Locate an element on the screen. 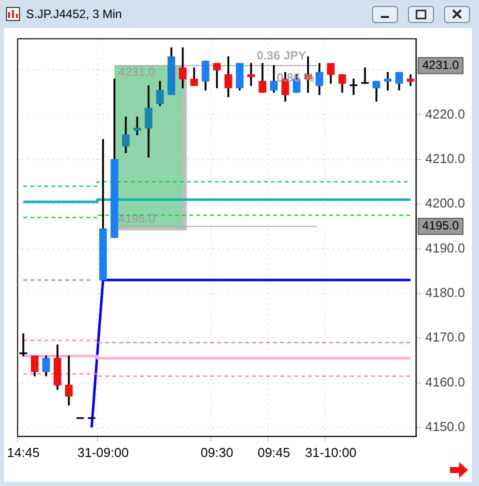  x-tick-label: 31-10:00 is located at coordinates (330, 452).